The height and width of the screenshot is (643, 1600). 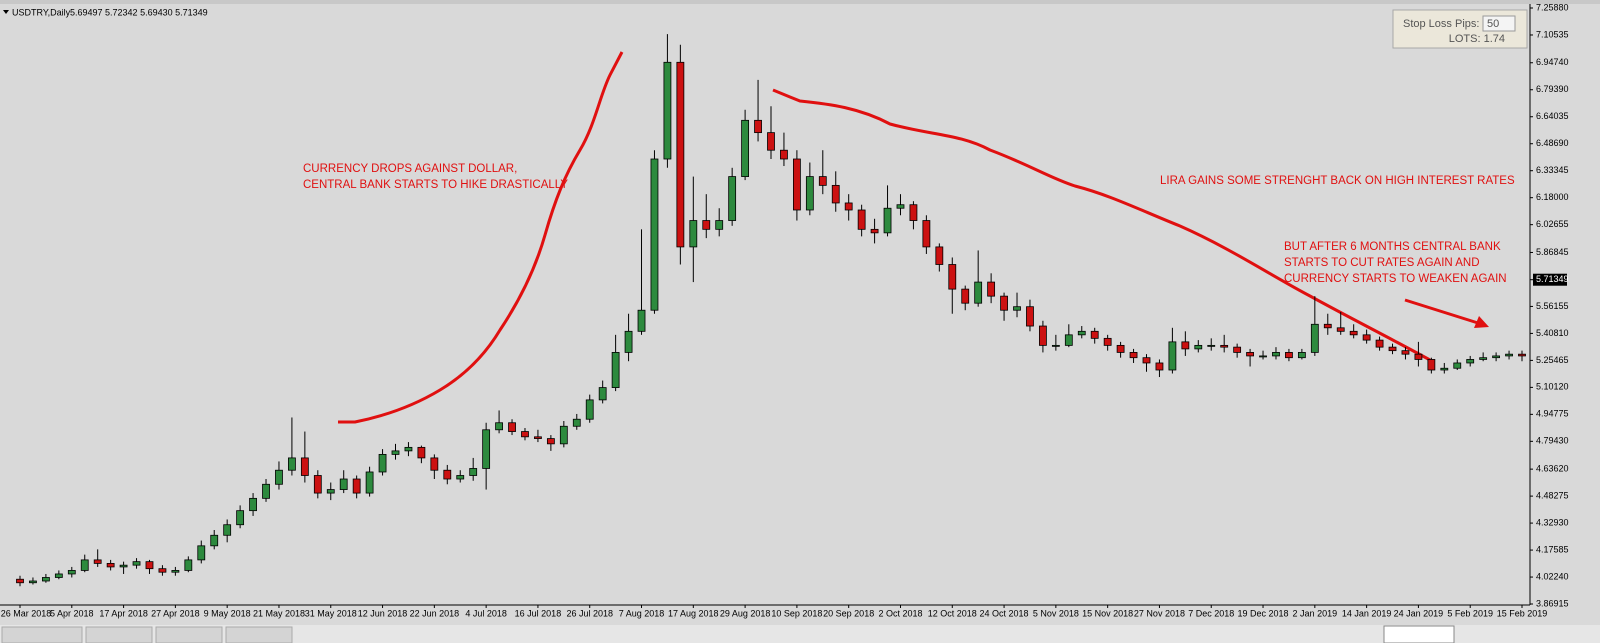 What do you see at coordinates (1552, 224) in the screenshot?
I see `y-tick-label: 6.02655` at bounding box center [1552, 224].